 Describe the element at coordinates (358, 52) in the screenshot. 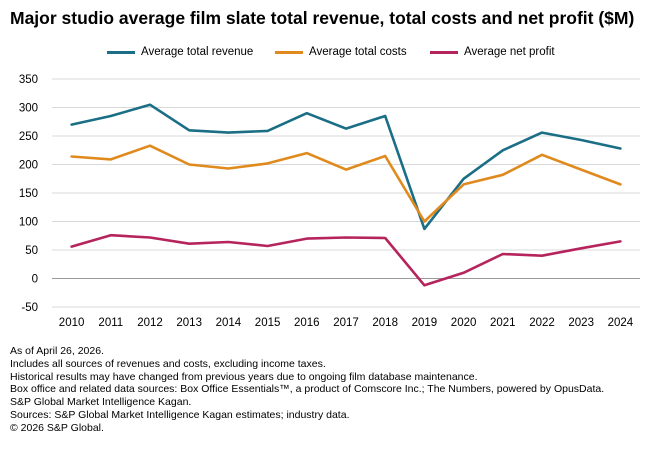

I see `legend-label-costs: Average total costs` at that location.